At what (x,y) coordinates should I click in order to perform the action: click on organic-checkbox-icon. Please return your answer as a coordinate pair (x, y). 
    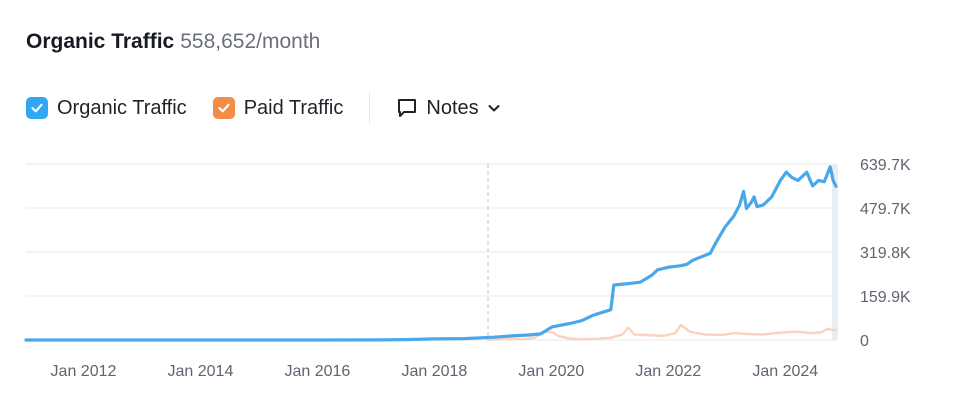
    Looking at the image, I should click on (37, 108).